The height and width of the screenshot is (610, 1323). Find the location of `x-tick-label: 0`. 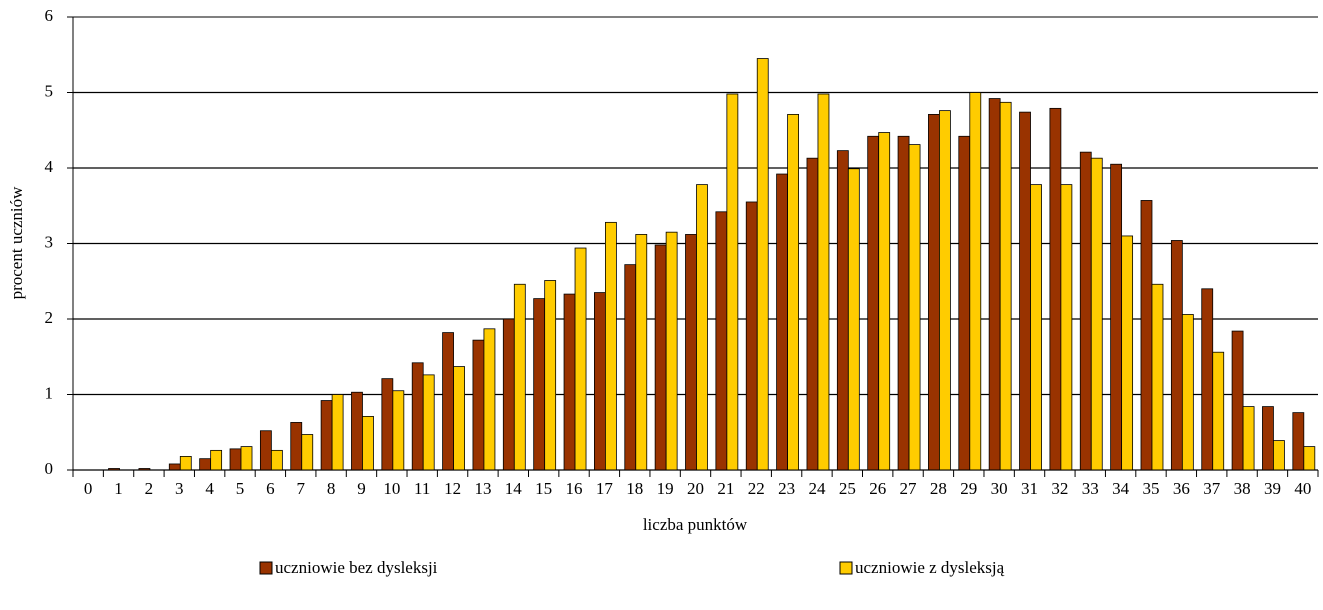

x-tick-label: 0 is located at coordinates (88, 488).